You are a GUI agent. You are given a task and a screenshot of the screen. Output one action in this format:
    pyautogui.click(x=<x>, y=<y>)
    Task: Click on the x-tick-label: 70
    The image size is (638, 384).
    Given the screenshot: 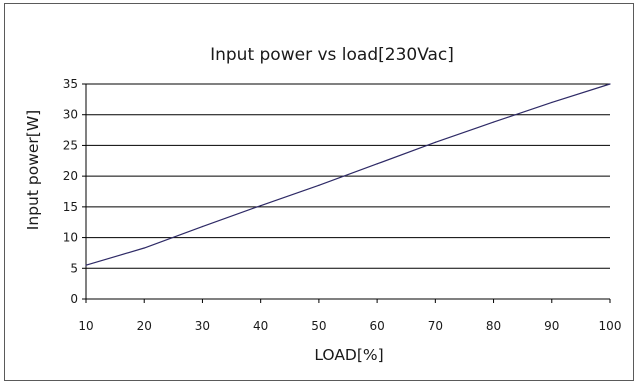 What is the action you would take?
    pyautogui.click(x=435, y=326)
    